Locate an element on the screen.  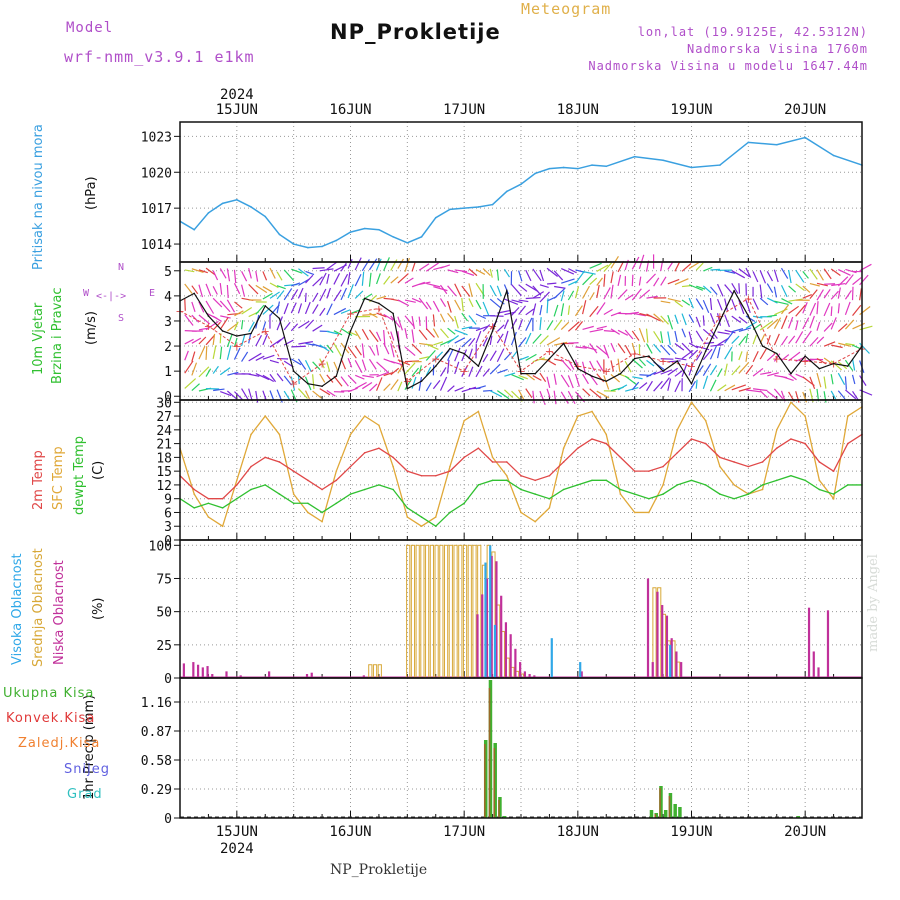
cloud-bar-high is located at coordinates (490, 611).